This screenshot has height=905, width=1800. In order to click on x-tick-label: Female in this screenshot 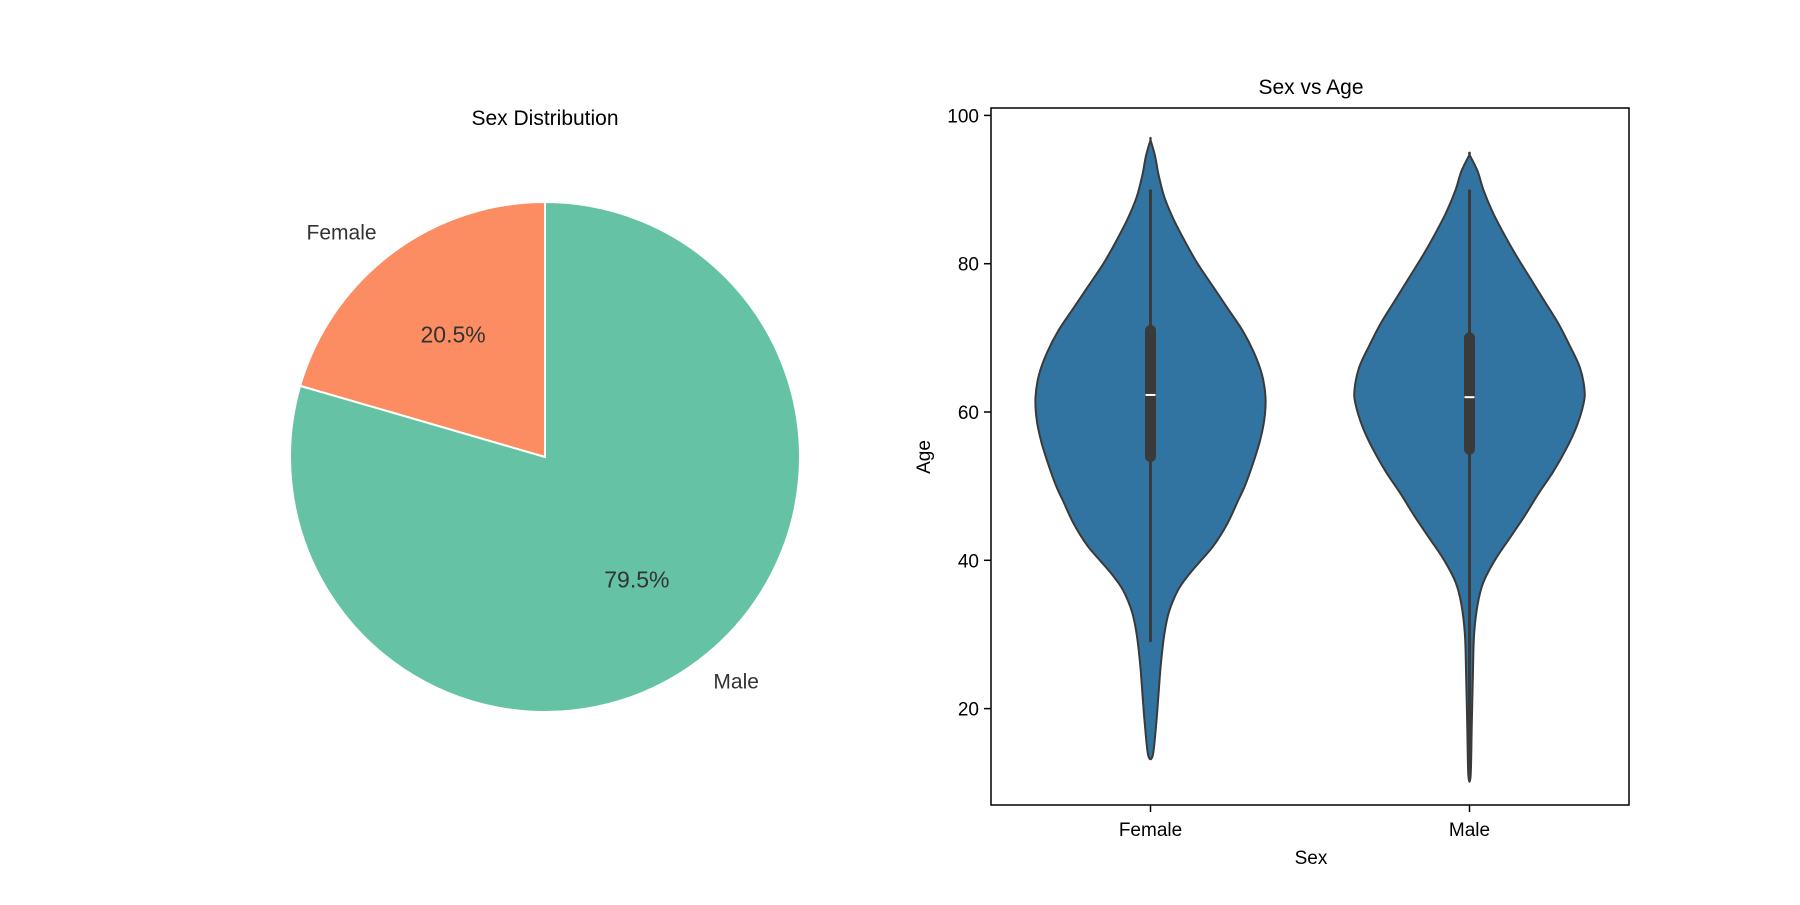, I will do `click(1150, 830)`.